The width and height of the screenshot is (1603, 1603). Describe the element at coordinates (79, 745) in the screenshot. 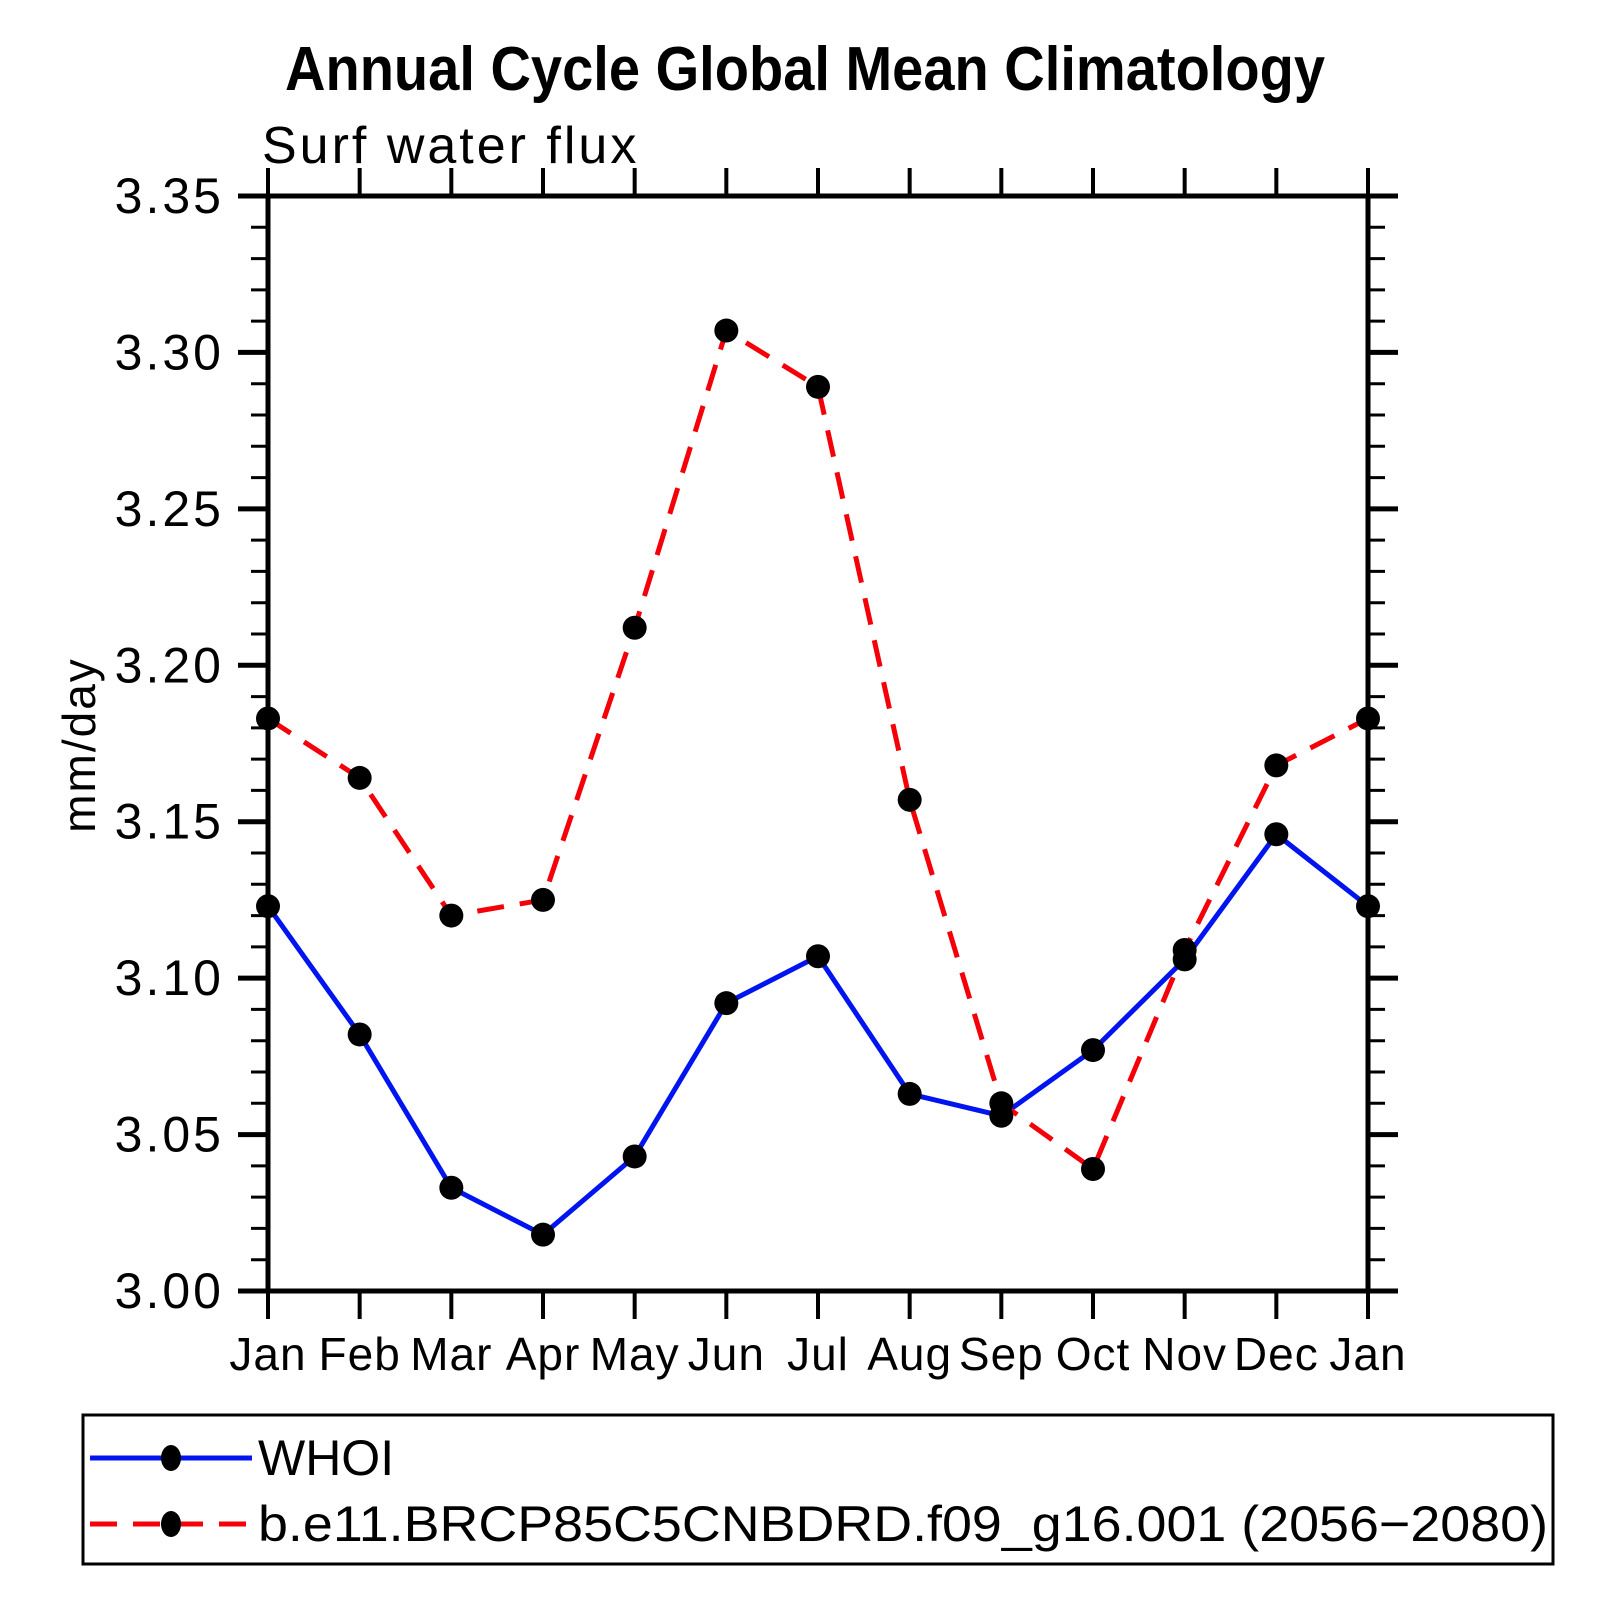

I see `y-axis-label: mm/day` at that location.